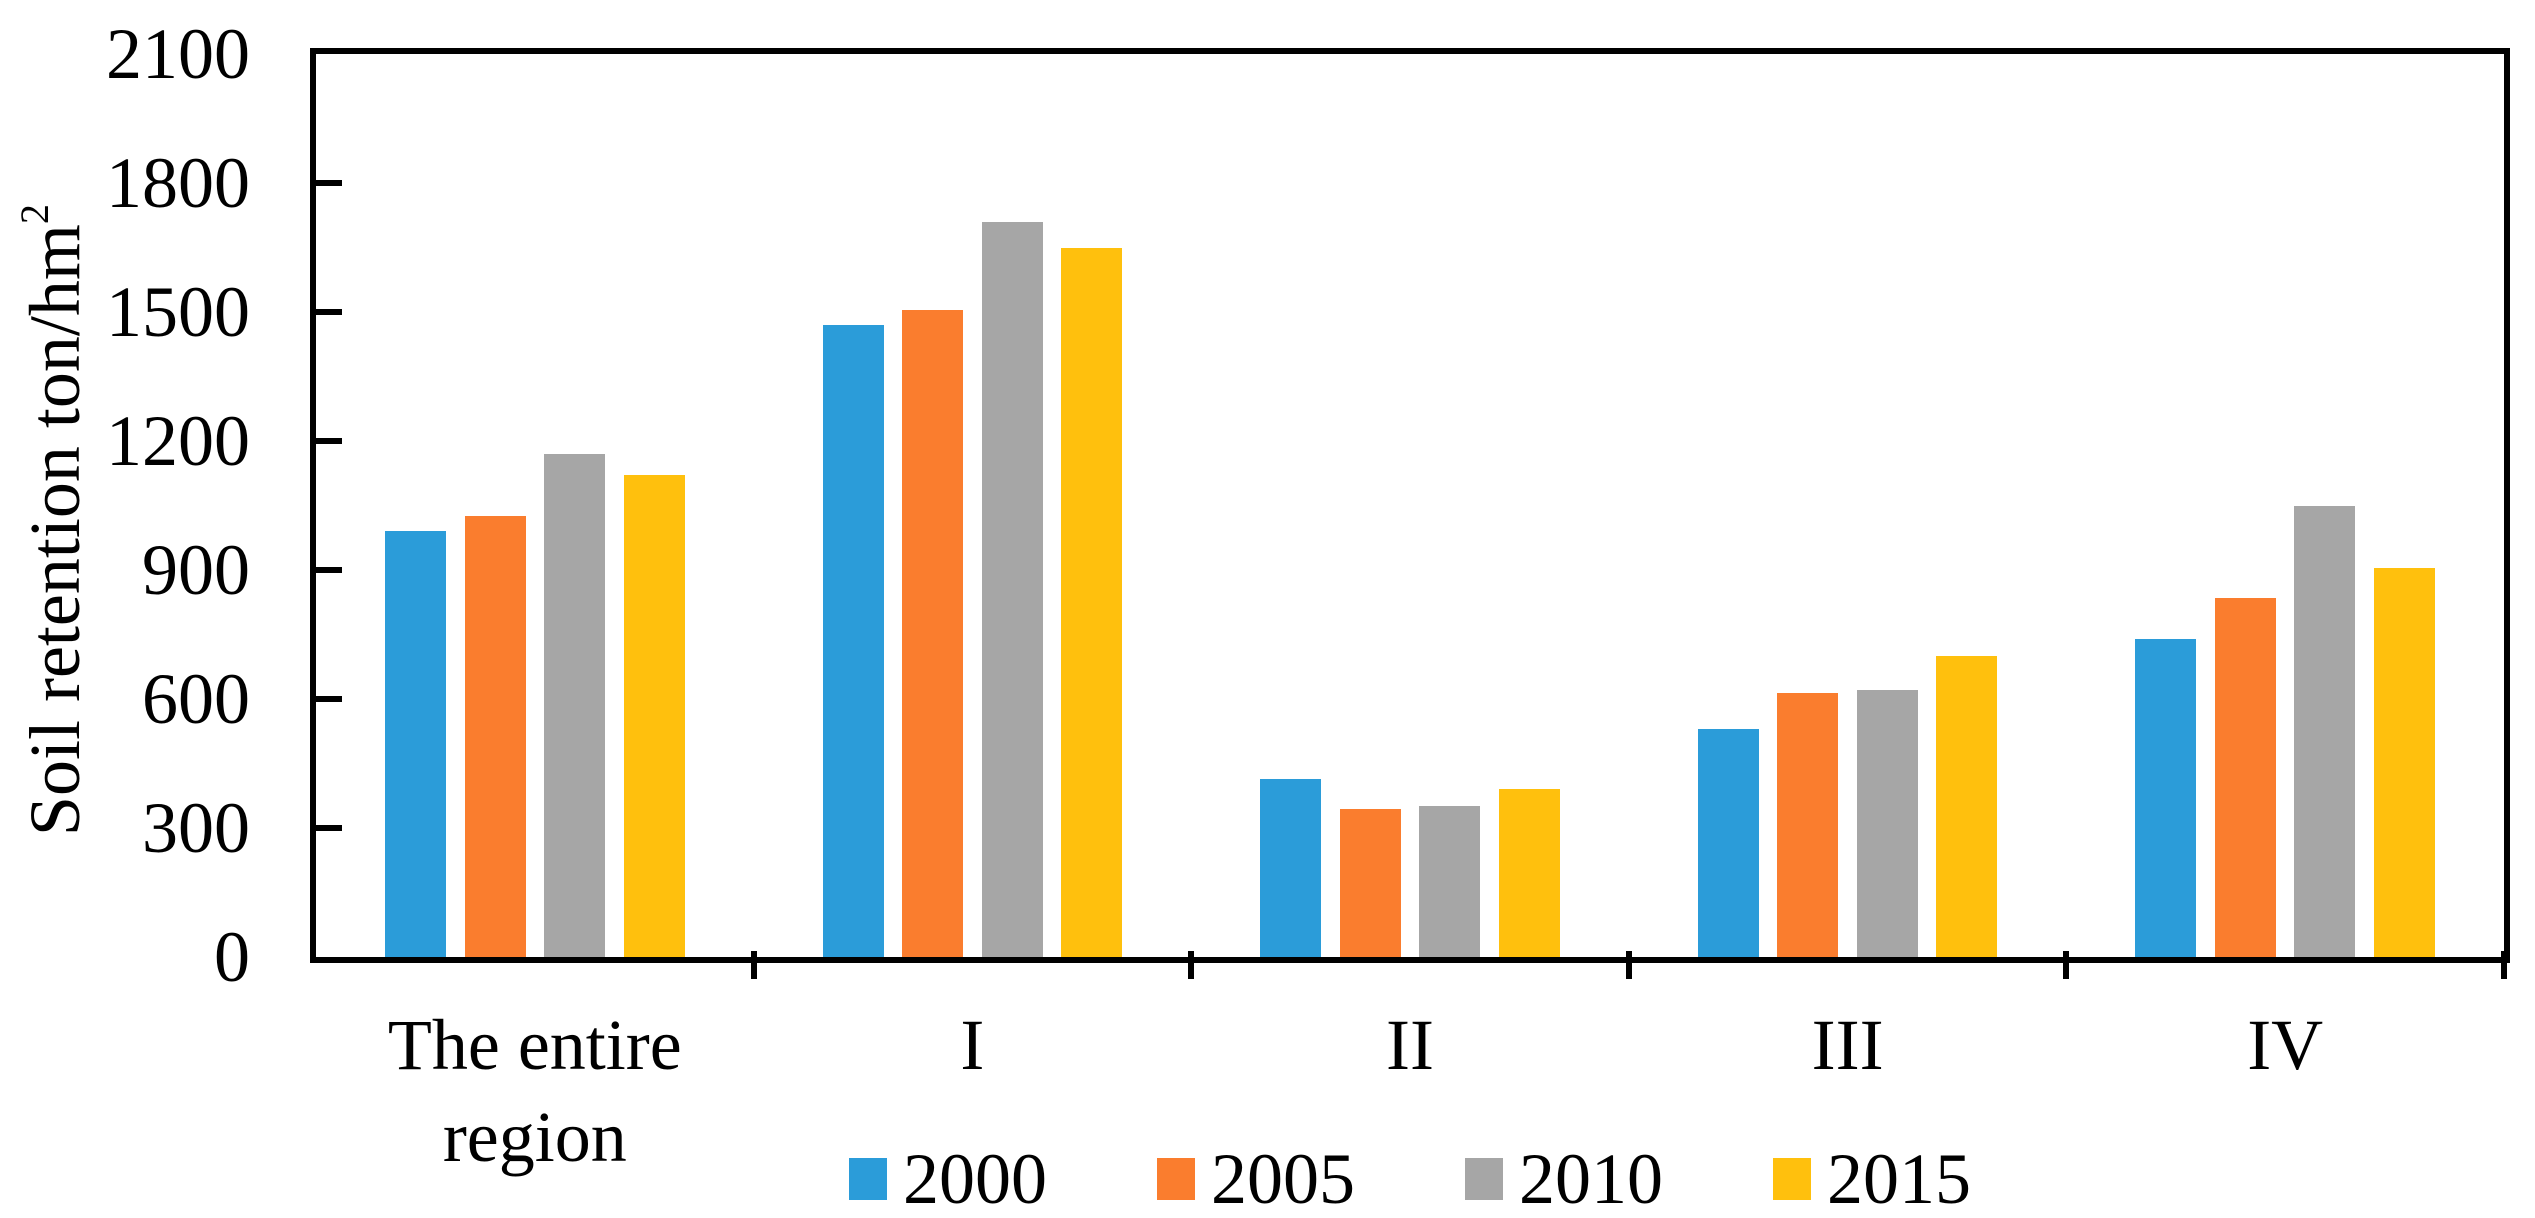  What do you see at coordinates (196, 570) in the screenshot?
I see `y-tick-label-900: 900` at bounding box center [196, 570].